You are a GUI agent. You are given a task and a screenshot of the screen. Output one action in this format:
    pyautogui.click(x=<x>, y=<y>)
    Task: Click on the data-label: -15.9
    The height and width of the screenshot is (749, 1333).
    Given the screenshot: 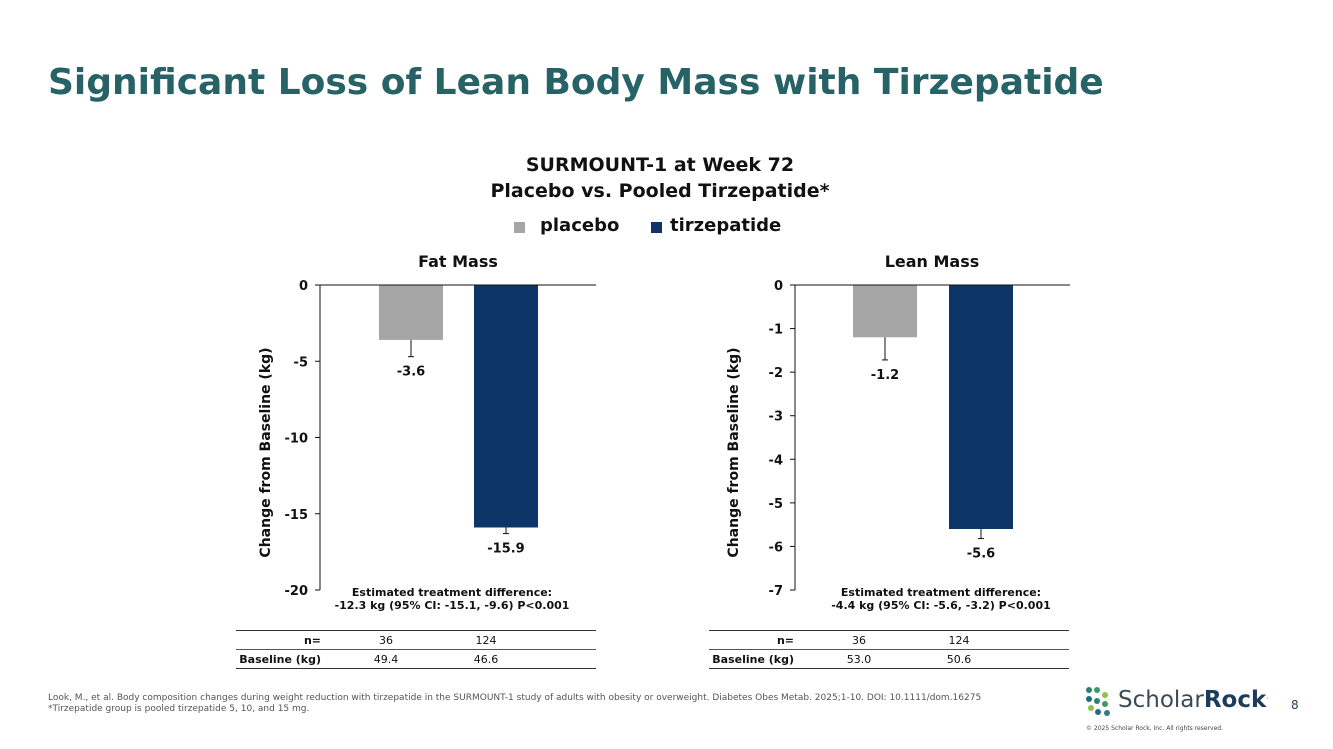 What is the action you would take?
    pyautogui.click(x=505, y=549)
    